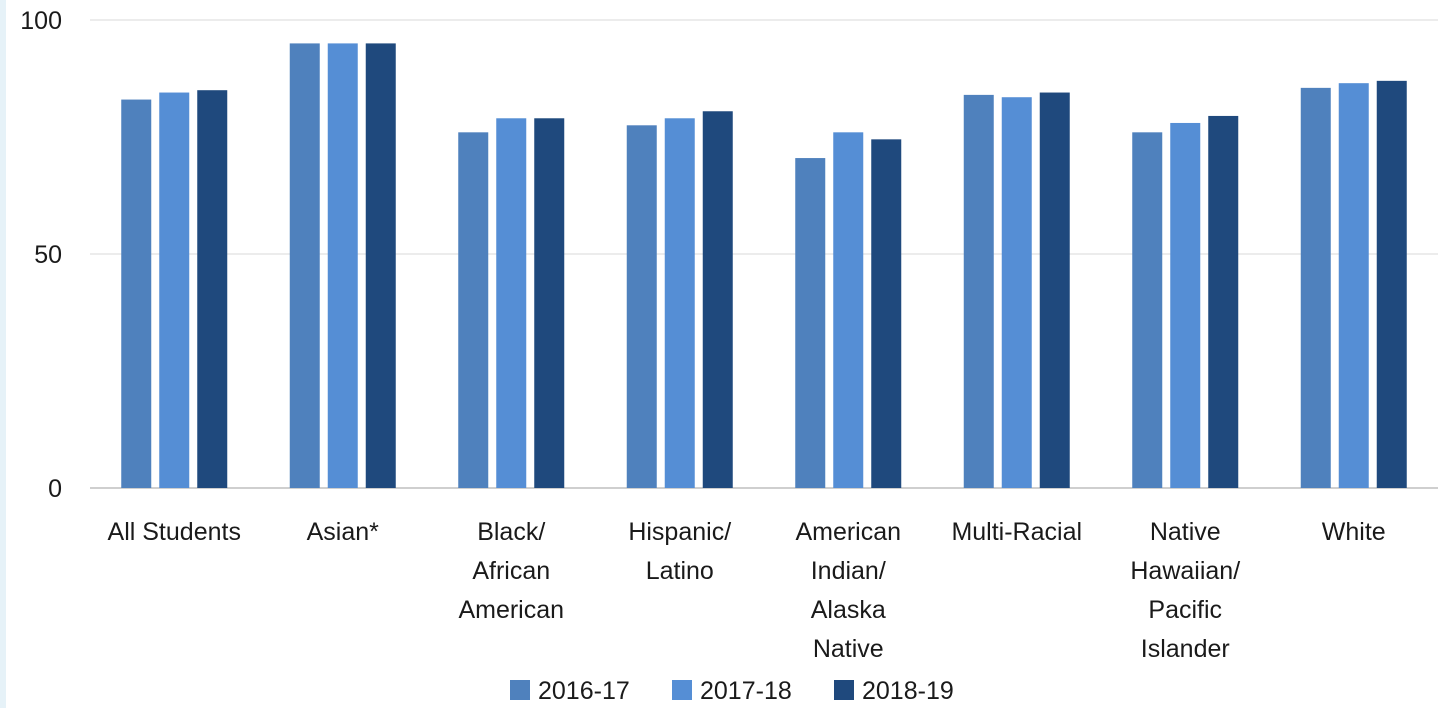  What do you see at coordinates (908, 691) in the screenshot?
I see `legend-label-2018-19: 2018-19` at bounding box center [908, 691].